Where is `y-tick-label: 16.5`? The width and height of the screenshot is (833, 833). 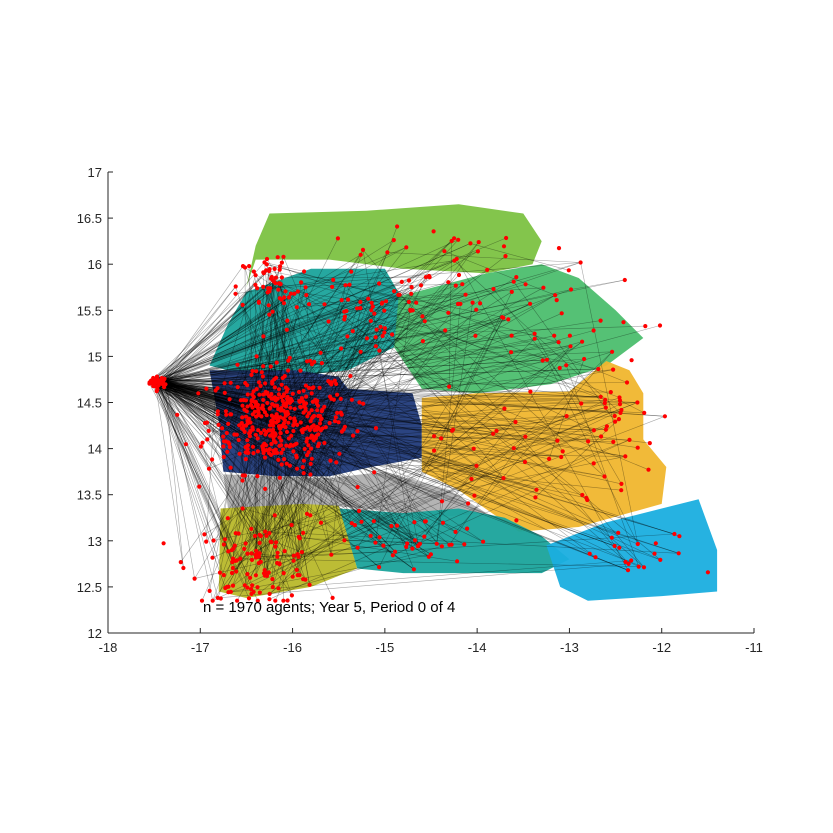
y-tick-label: 16.5 is located at coordinates (89, 218).